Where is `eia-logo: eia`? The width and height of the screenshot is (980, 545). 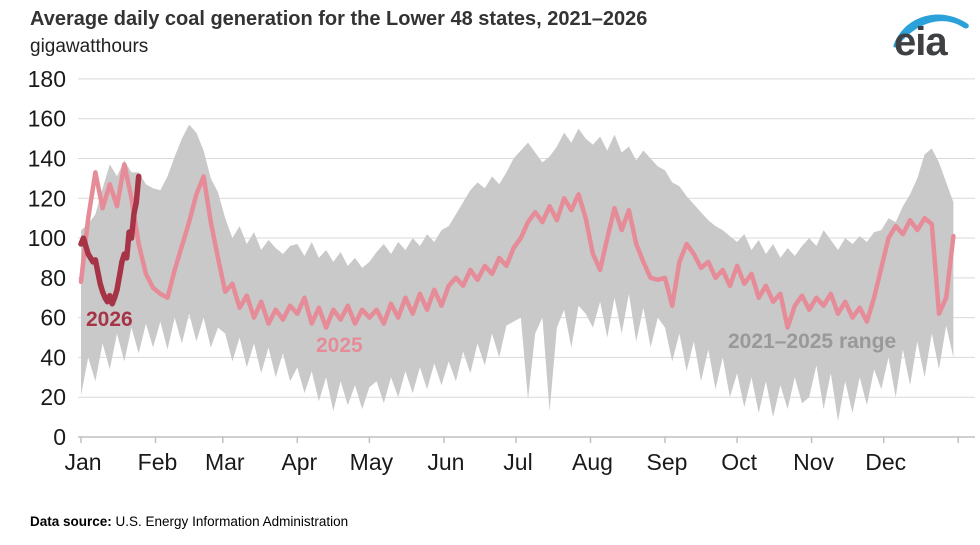 eia-logo: eia is located at coordinates (931, 36).